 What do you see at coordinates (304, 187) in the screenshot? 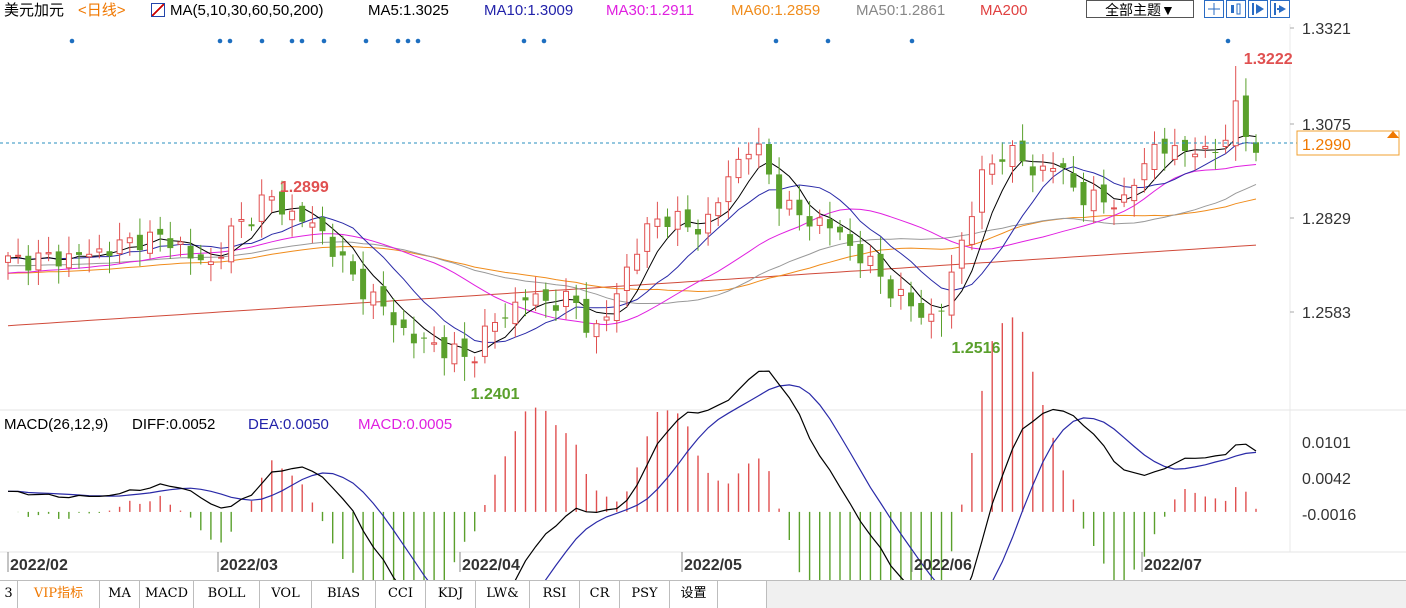
I see `price-annotation: 1.2899` at bounding box center [304, 187].